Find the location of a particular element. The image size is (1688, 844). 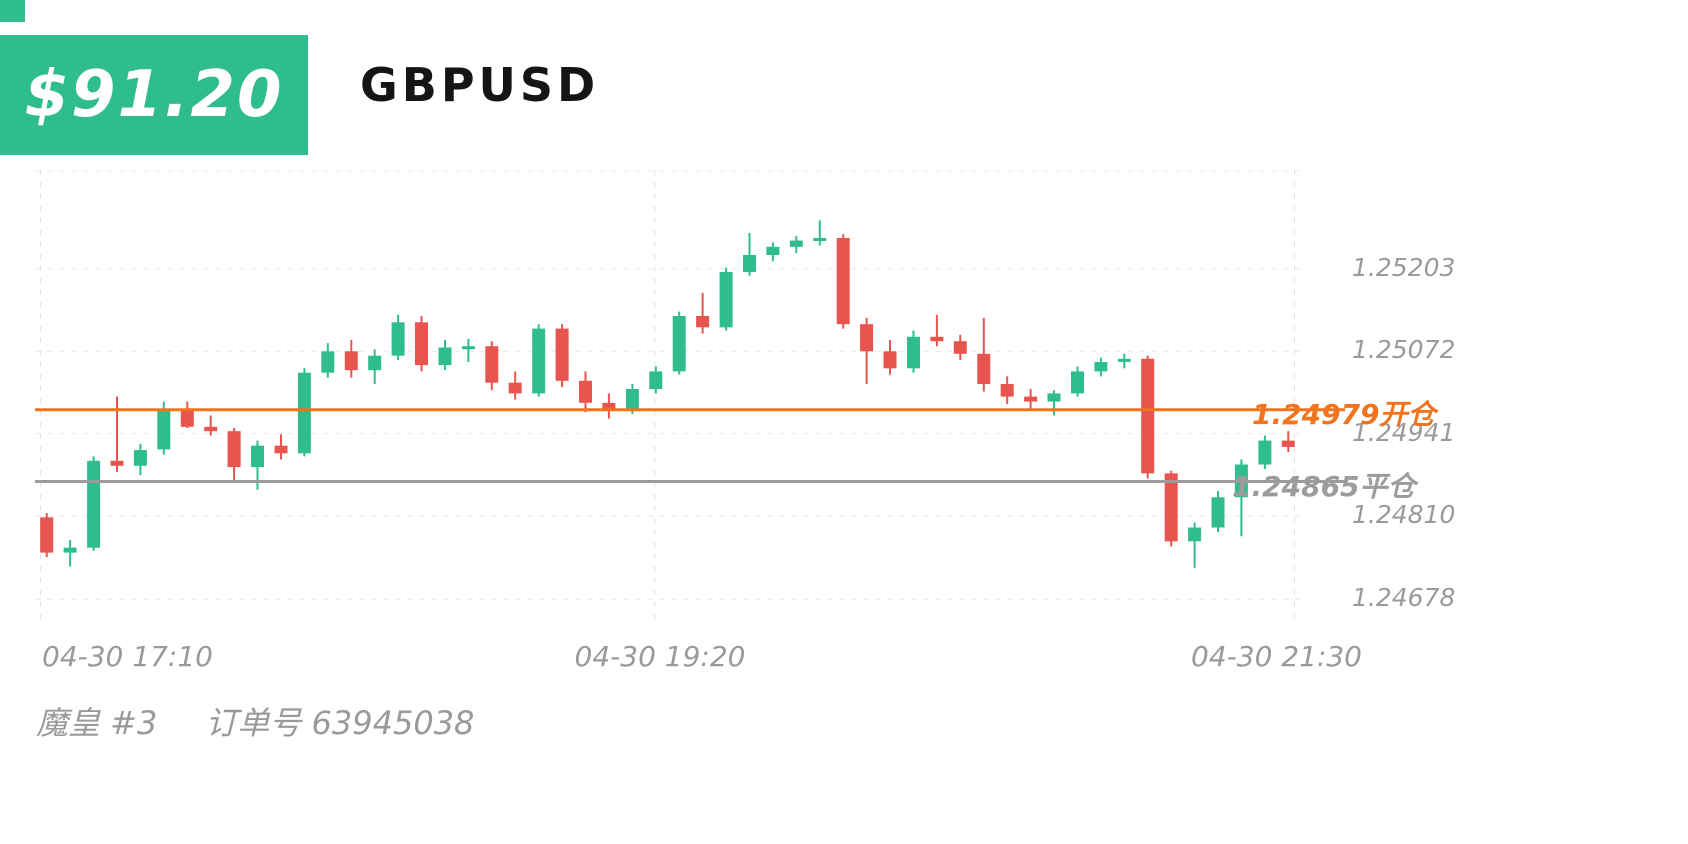

y-axis-label: 1.24810 is located at coordinates (1404, 515).